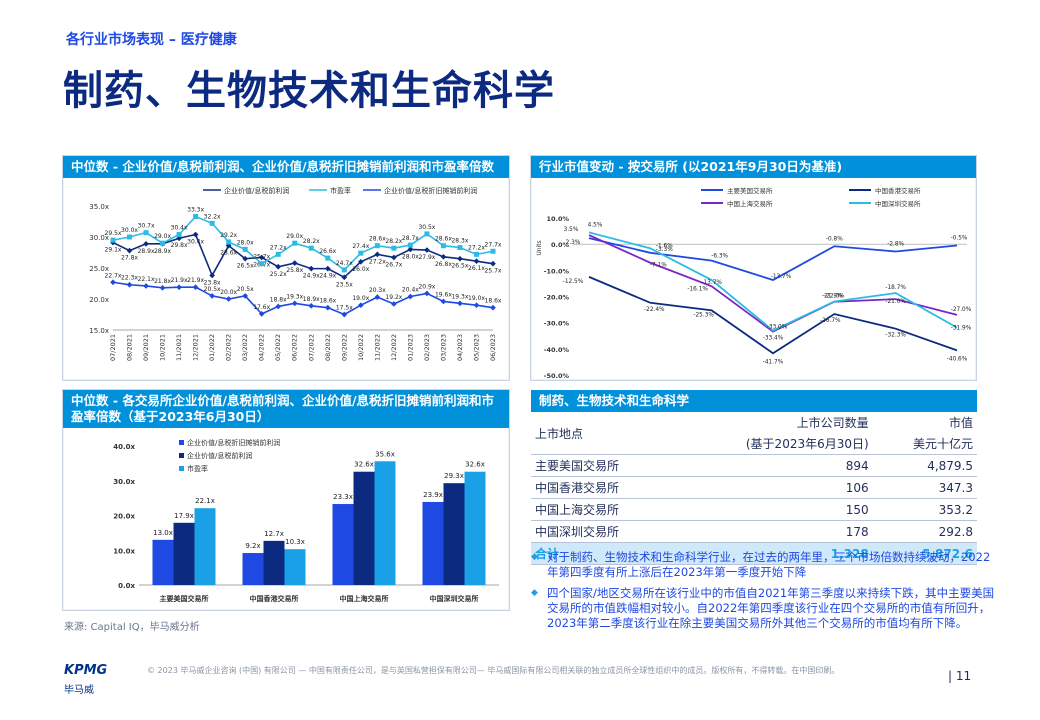  What do you see at coordinates (703, 315) in the screenshot?
I see `data-label: -25.3%` at bounding box center [703, 315].